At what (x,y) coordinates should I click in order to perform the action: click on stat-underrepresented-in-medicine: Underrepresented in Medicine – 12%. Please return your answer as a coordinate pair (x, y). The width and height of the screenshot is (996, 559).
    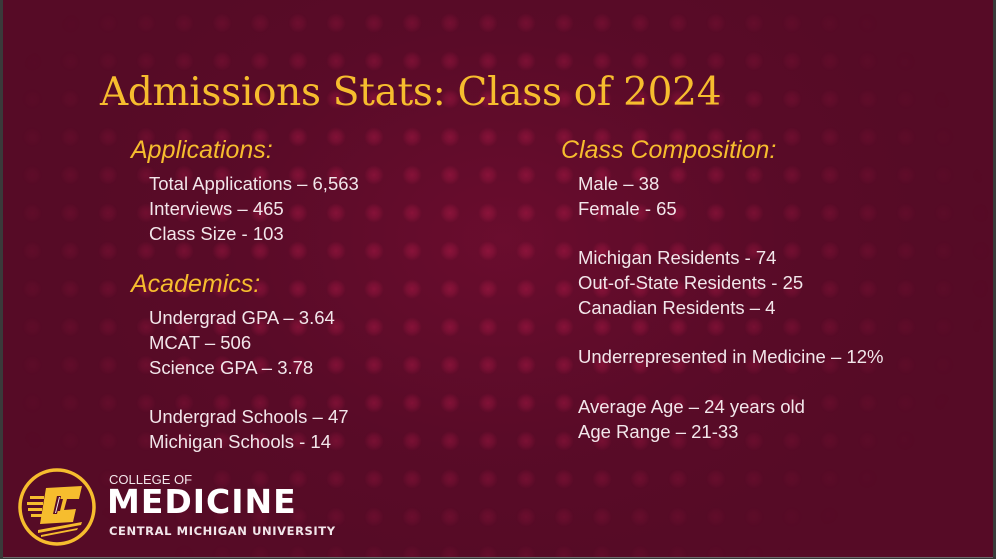
    Looking at the image, I should click on (731, 356).